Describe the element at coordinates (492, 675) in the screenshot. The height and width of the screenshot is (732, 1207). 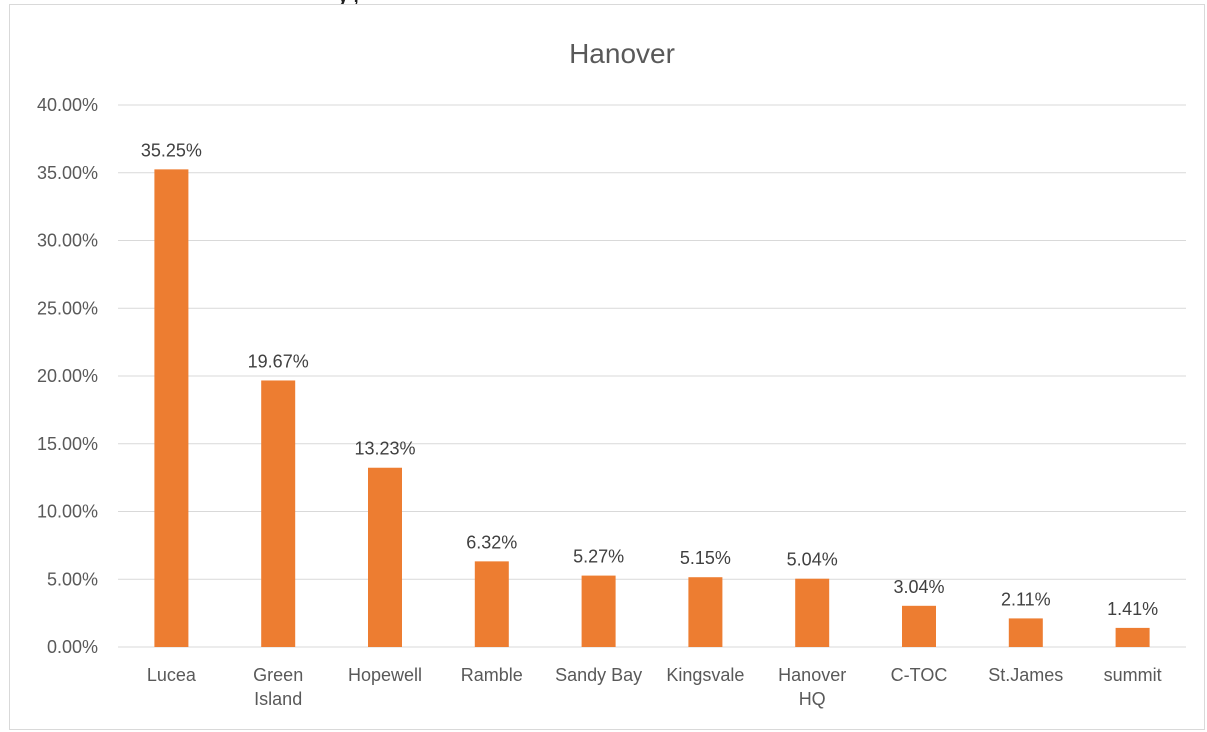
I see `x-tick-label: Ramble` at that location.